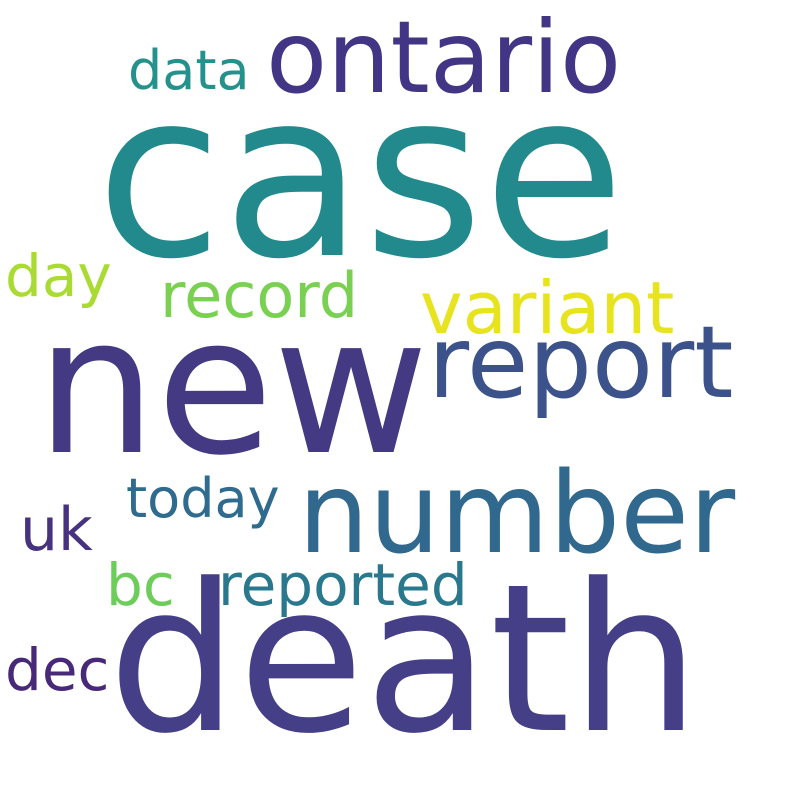 Image resolution: width=800 pixels, height=800 pixels. What do you see at coordinates (259, 295) in the screenshot?
I see `word-record: record` at bounding box center [259, 295].